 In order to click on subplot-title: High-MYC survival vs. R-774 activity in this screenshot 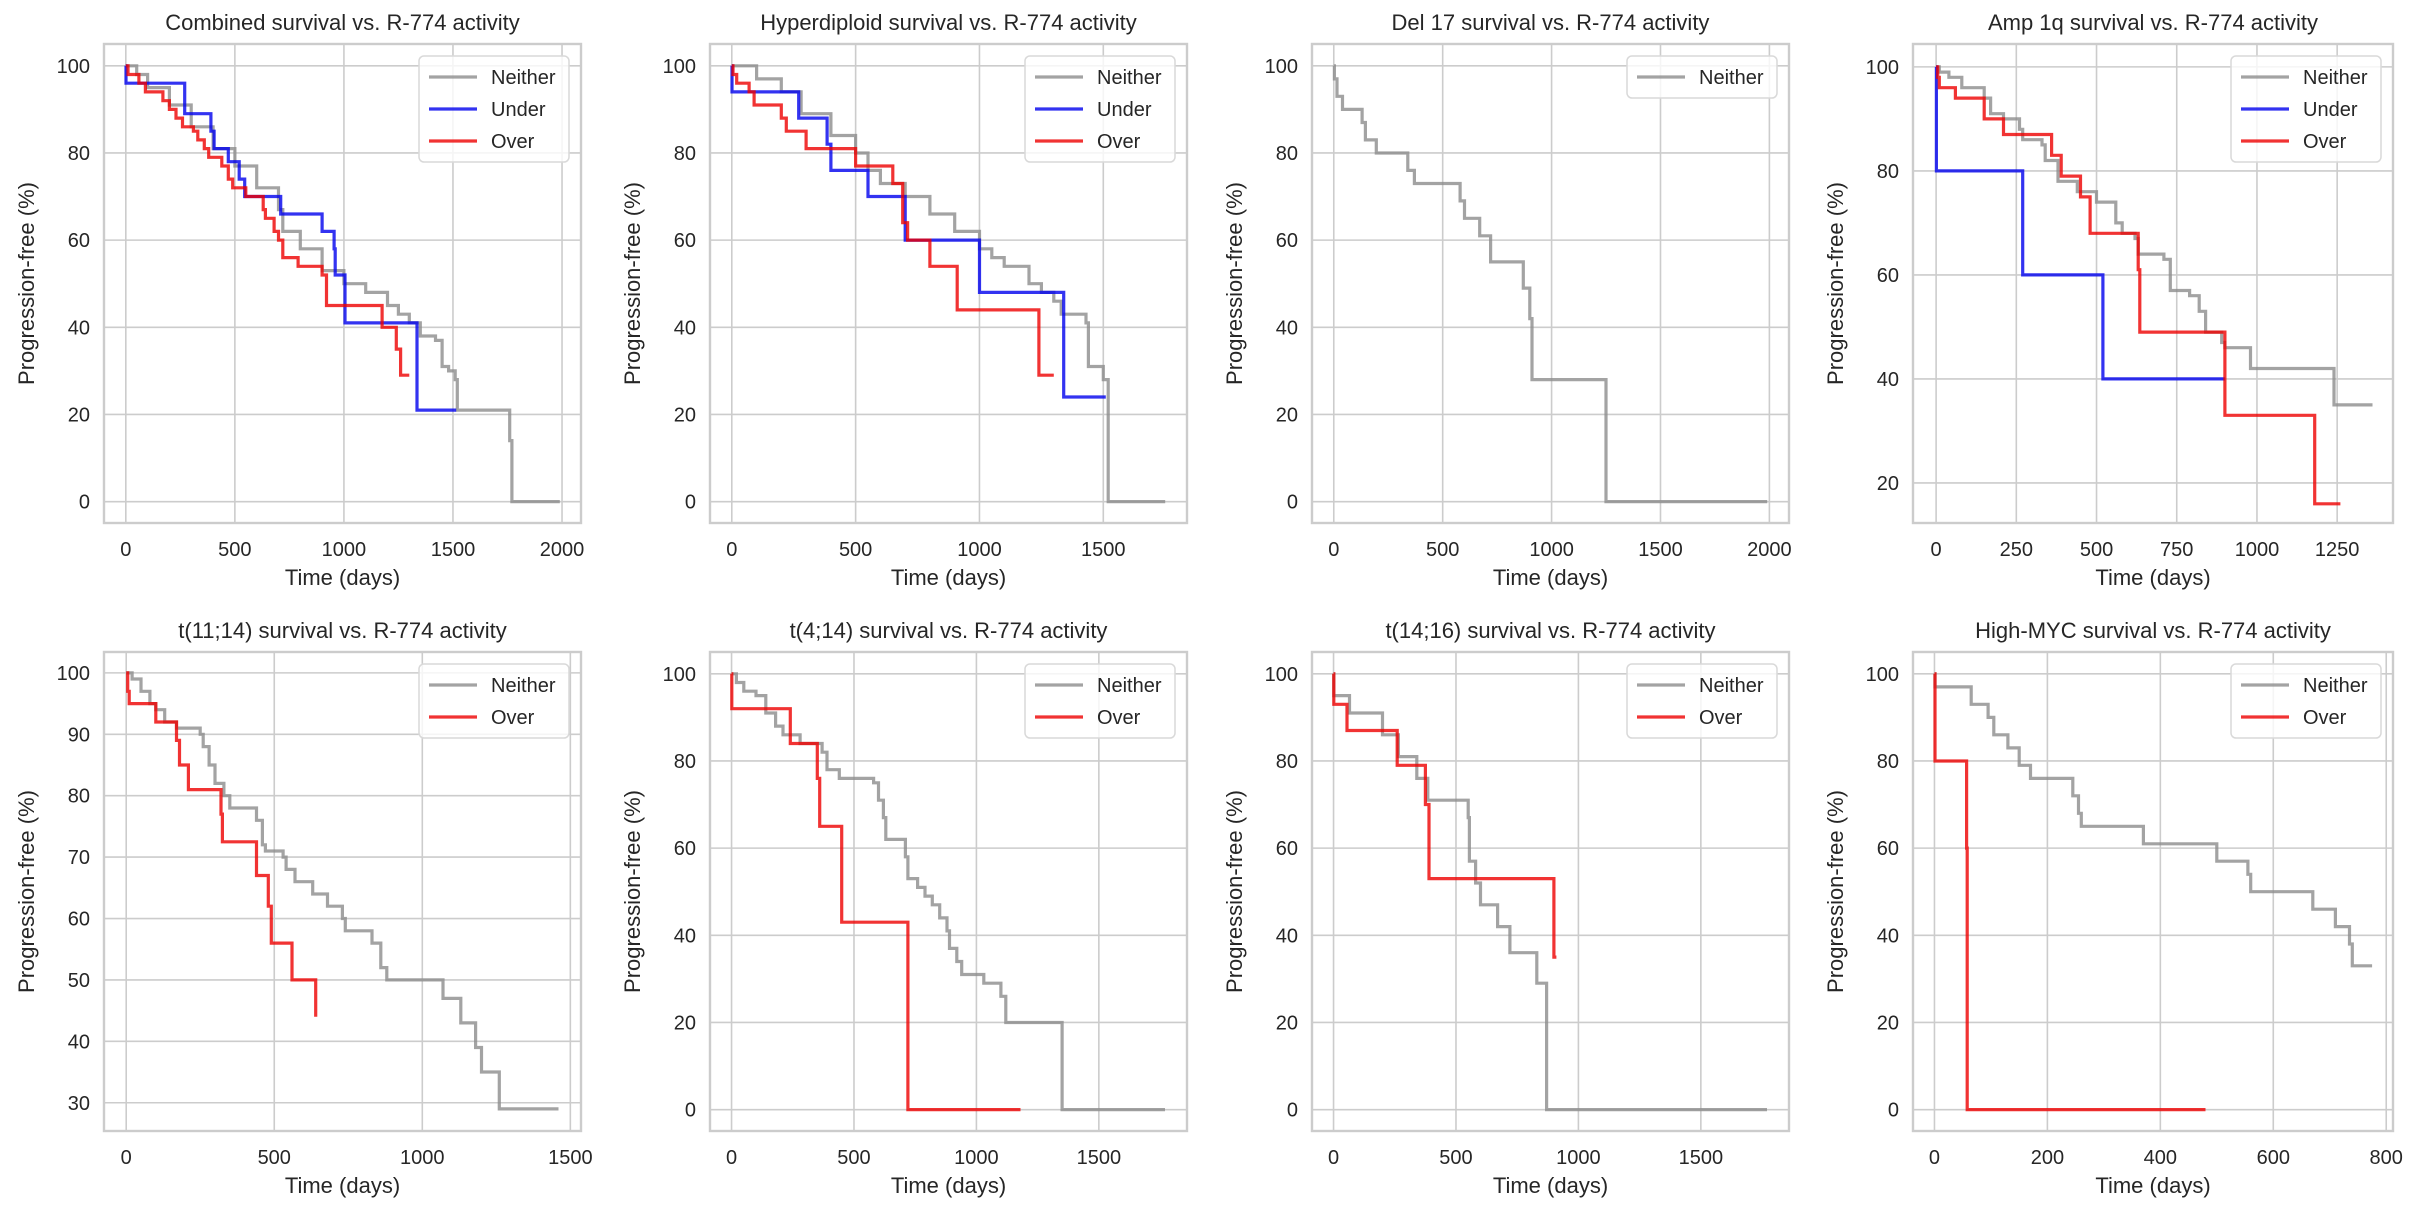, I will do `click(2153, 630)`.